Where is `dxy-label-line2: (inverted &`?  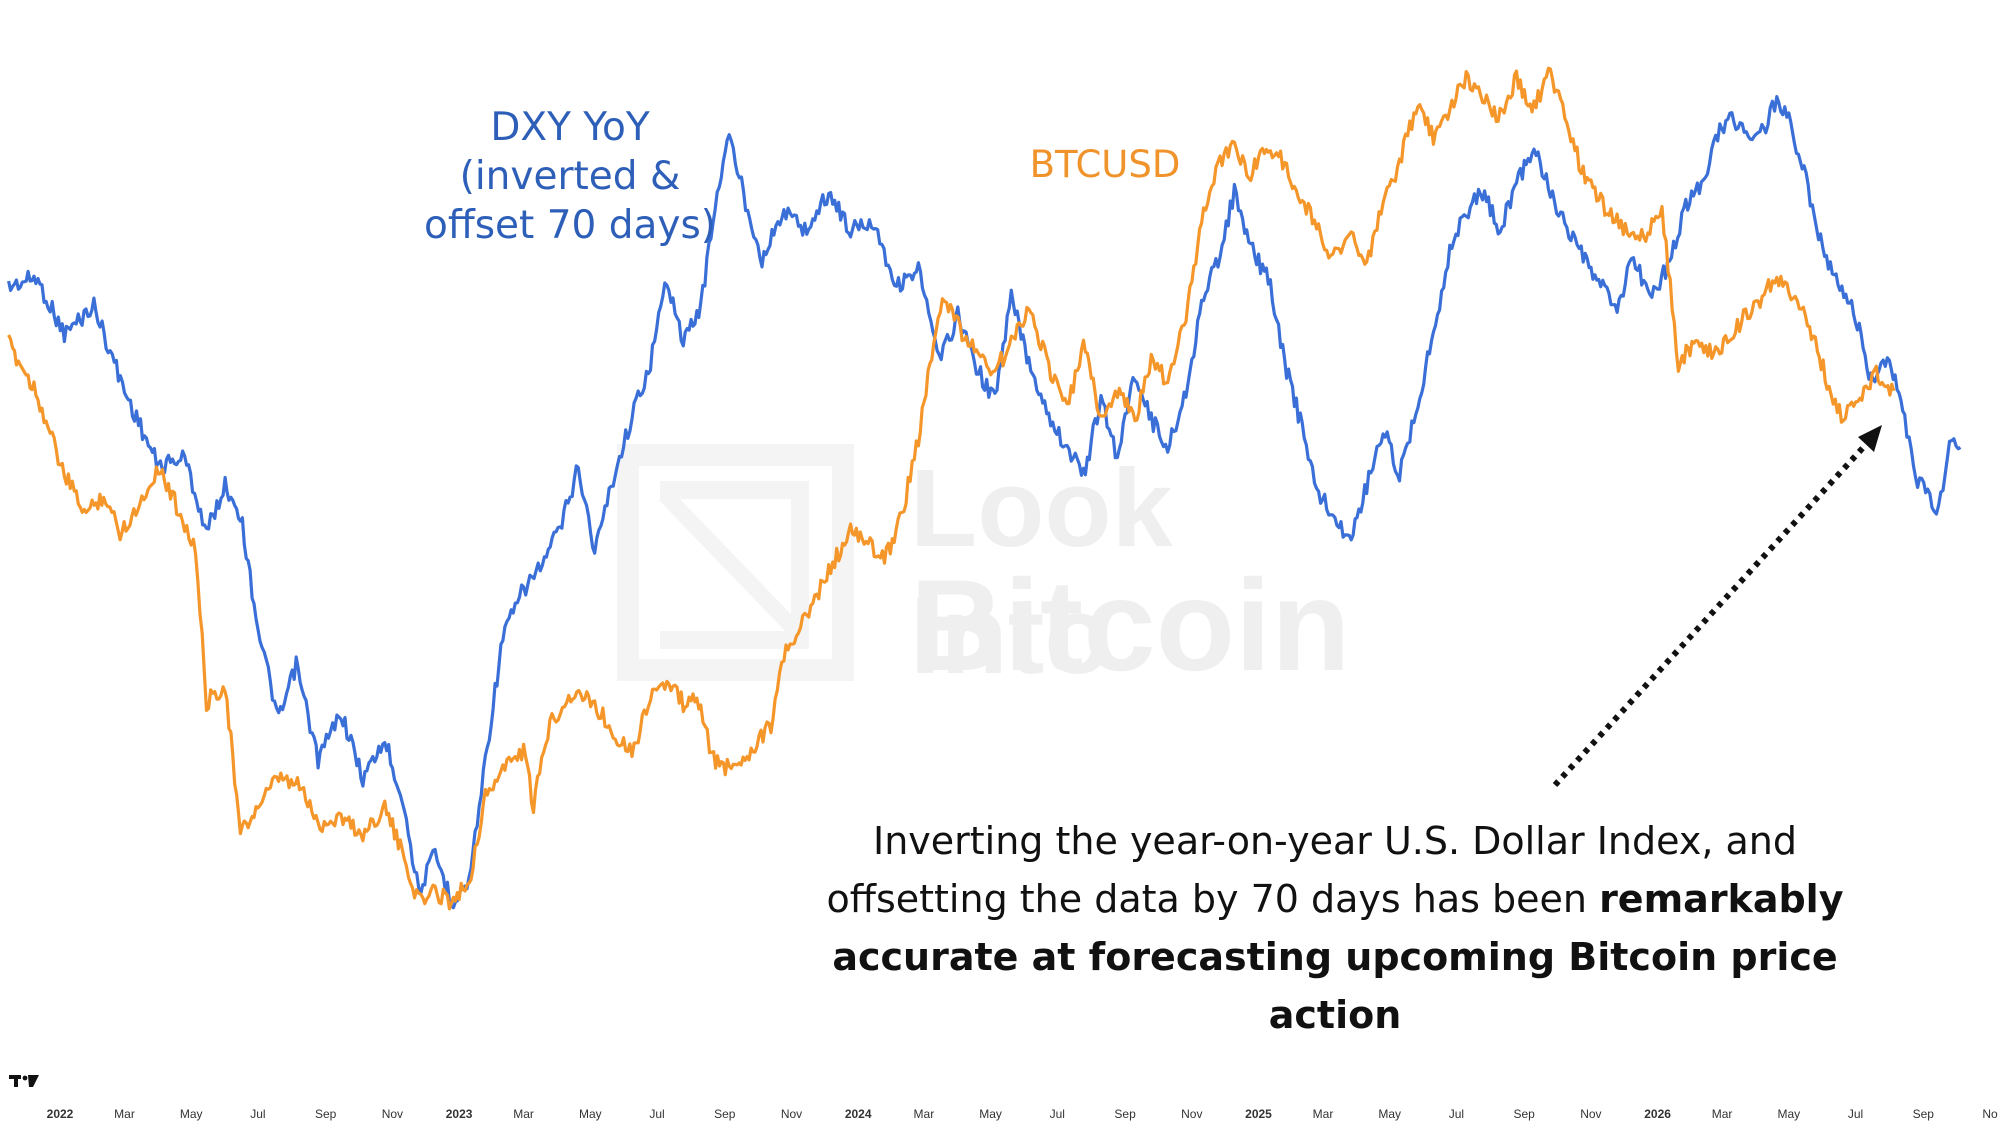
dxy-label-line2: (inverted & is located at coordinates (570, 176).